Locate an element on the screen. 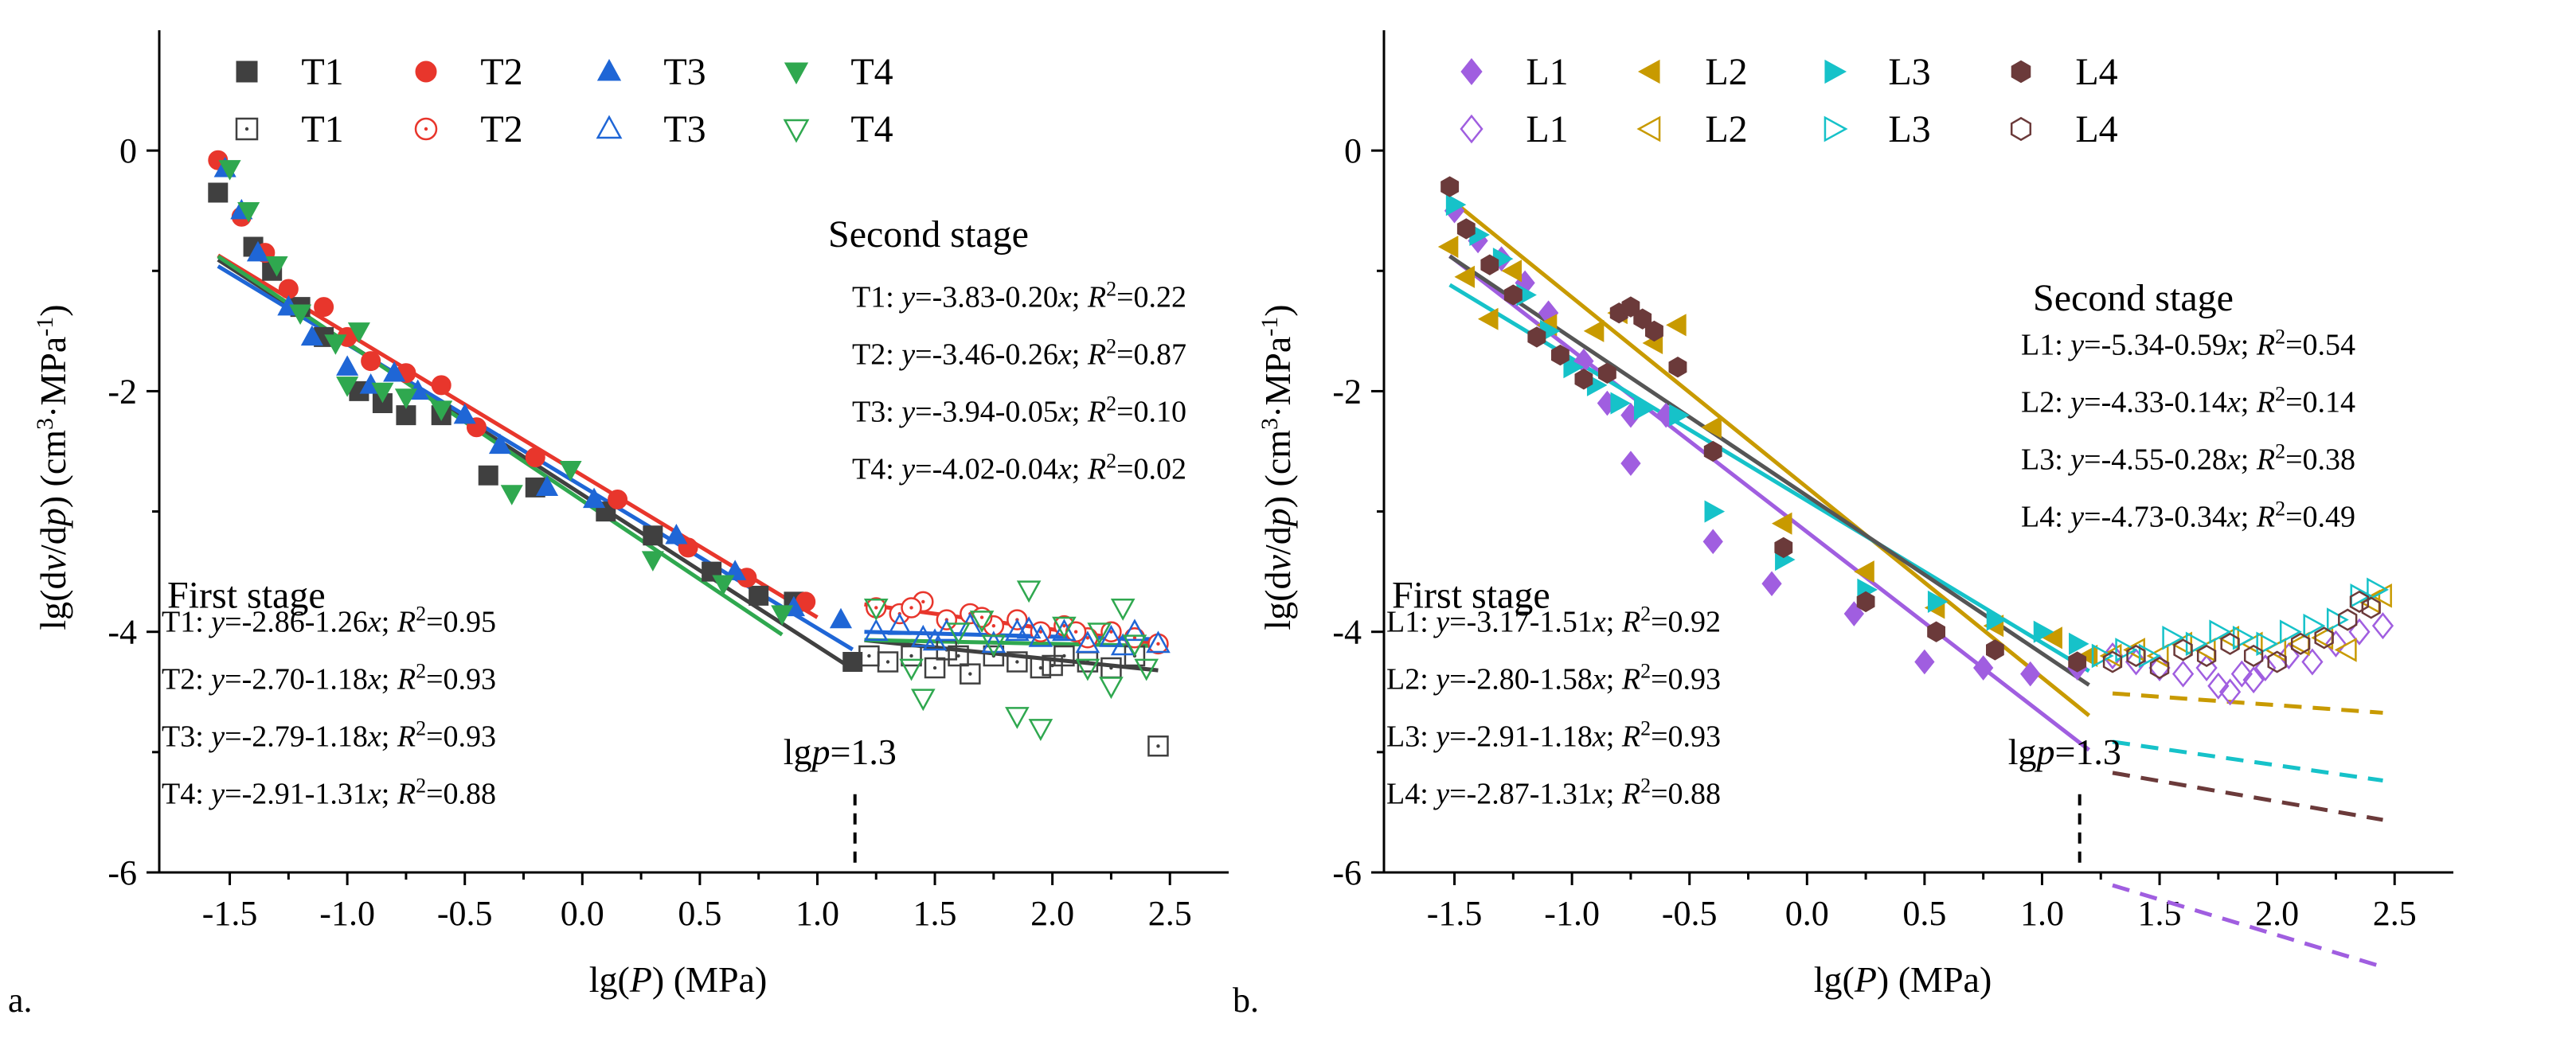  second-stage-equation: T4: y=-4.02-0.04x; R2=0.02 is located at coordinates (1019, 468).